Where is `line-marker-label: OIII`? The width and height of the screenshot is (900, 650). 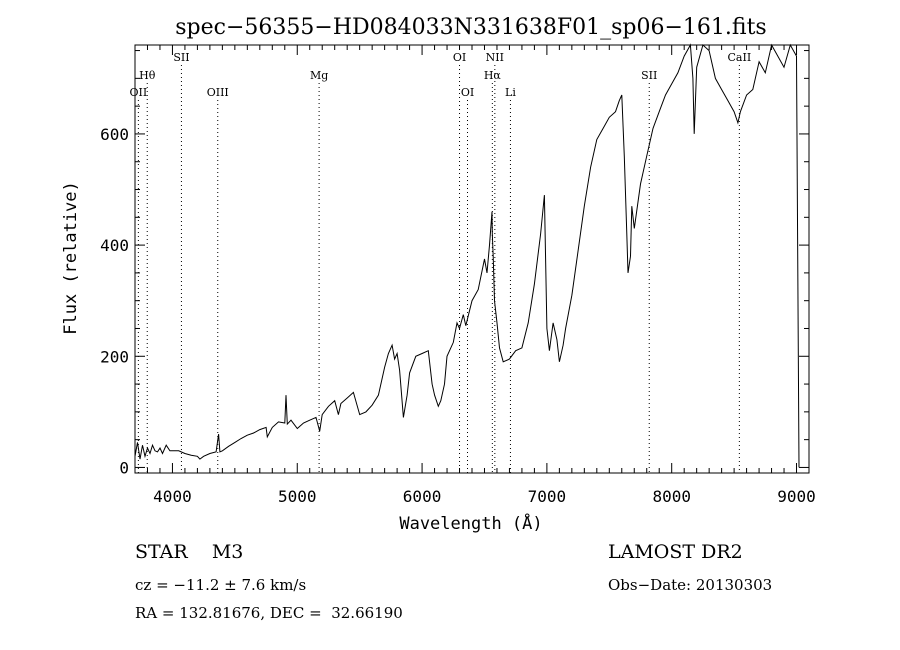 line-marker-label: OIII is located at coordinates (218, 92).